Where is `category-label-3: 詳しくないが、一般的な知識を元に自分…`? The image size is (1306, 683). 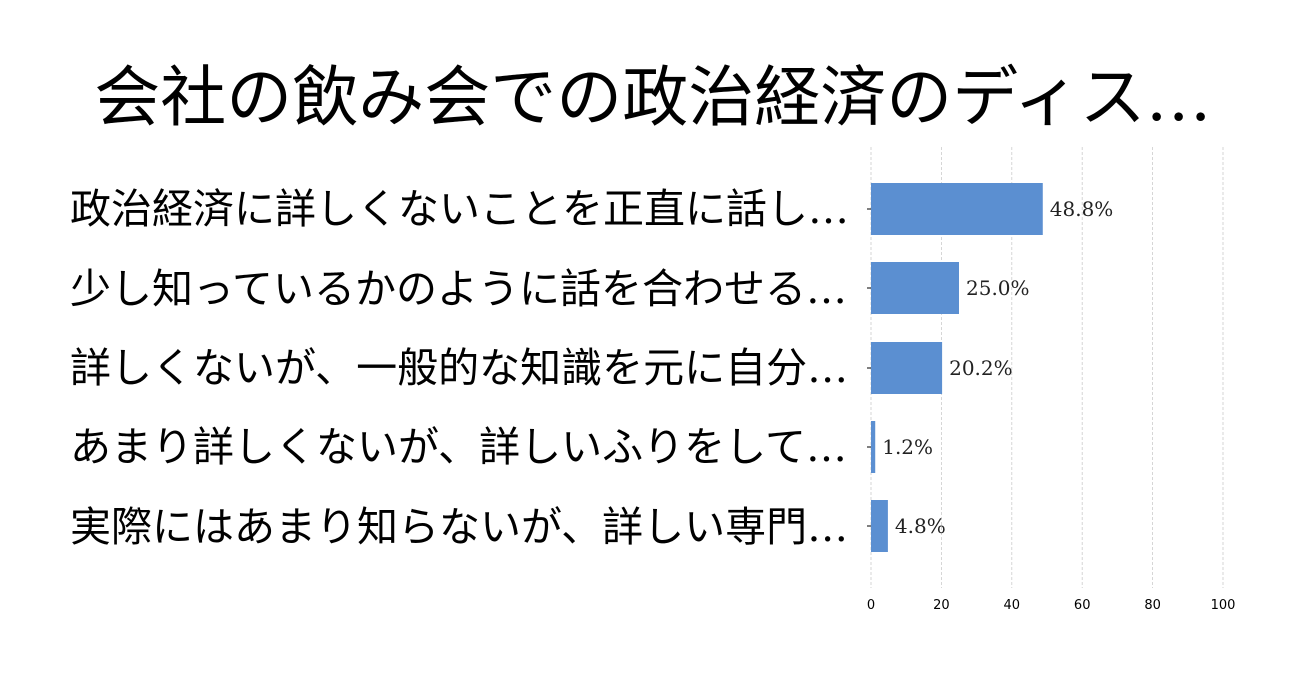
category-label-3: 詳しくないが、一般的な知識を元に自分… is located at coordinates (459, 368).